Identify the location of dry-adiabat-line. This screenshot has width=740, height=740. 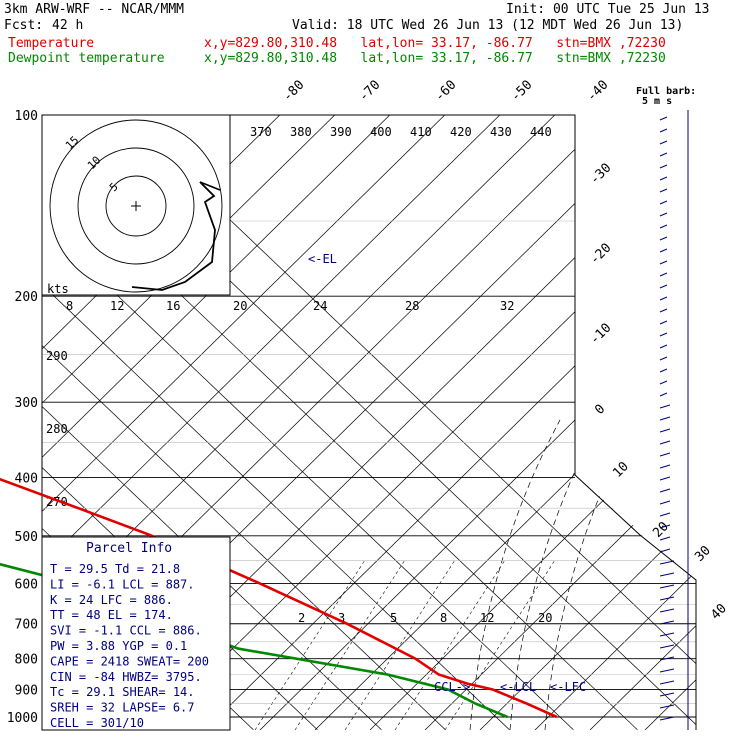
(642, 422).